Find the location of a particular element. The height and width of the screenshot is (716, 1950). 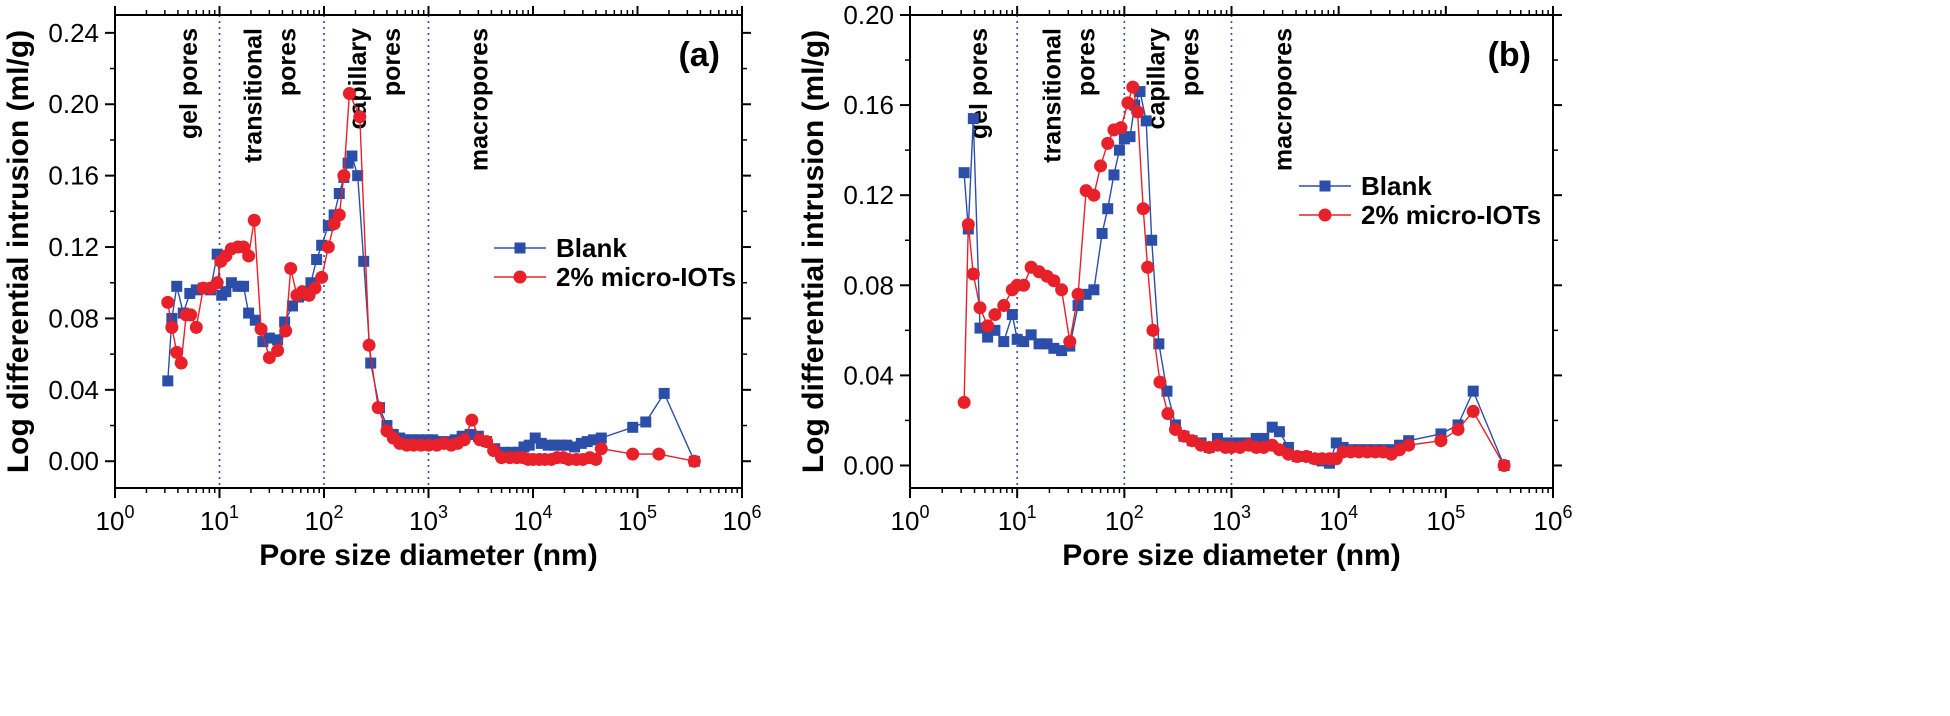

x-tick-label: 10² is located at coordinates (324, 519).